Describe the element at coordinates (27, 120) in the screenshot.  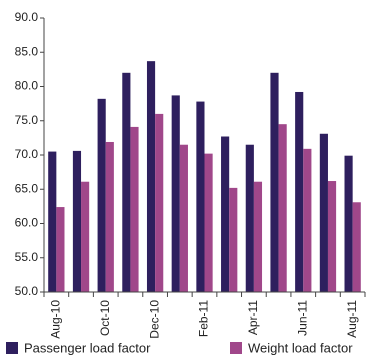
I see `y-tick-label: 75.0` at that location.